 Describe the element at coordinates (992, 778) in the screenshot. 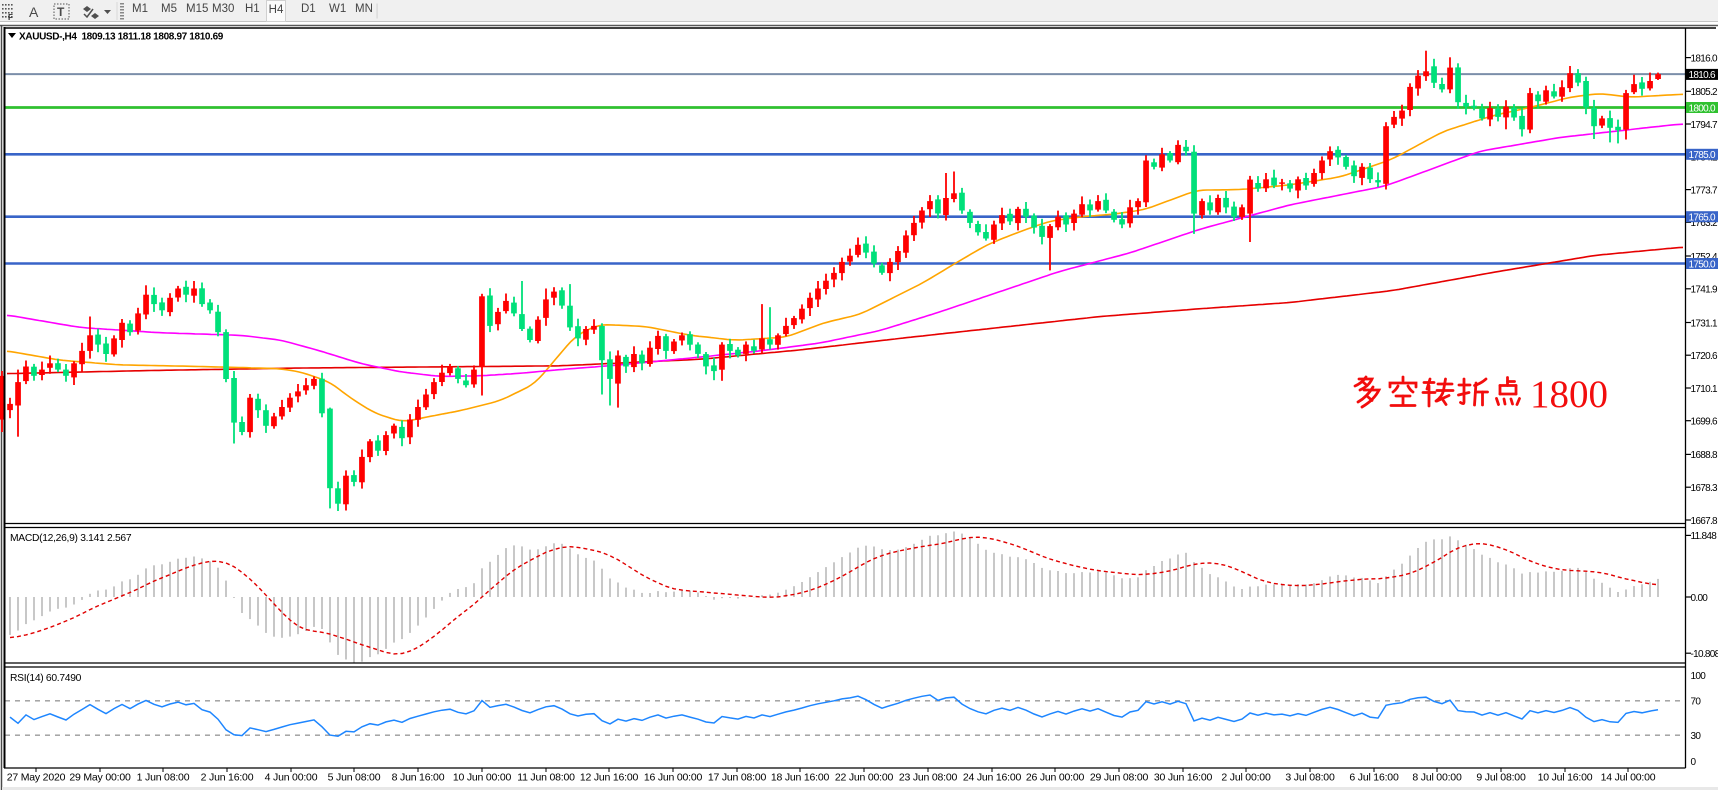

I see `svg-text: 24 Jun 16:00` at that location.